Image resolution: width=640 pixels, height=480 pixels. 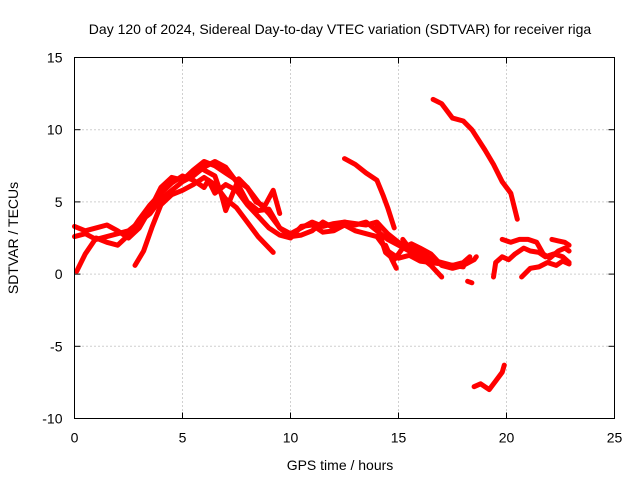 I want to click on y-axis-label: SDTVAR / TECUs, so click(x=13, y=238).